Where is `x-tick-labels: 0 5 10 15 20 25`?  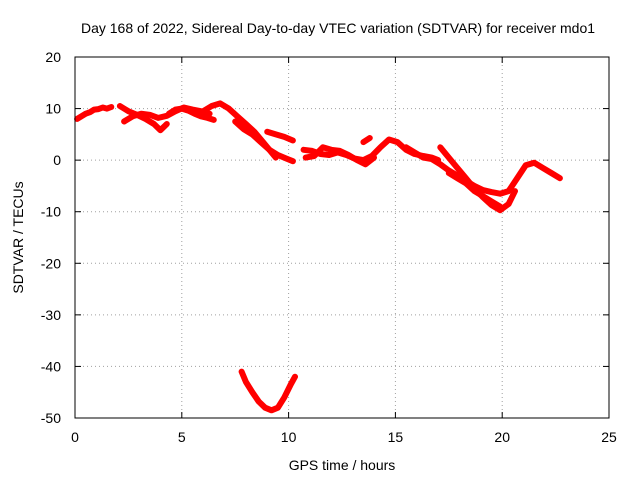
x-tick-labels: 0 5 10 15 20 25 is located at coordinates (344, 437).